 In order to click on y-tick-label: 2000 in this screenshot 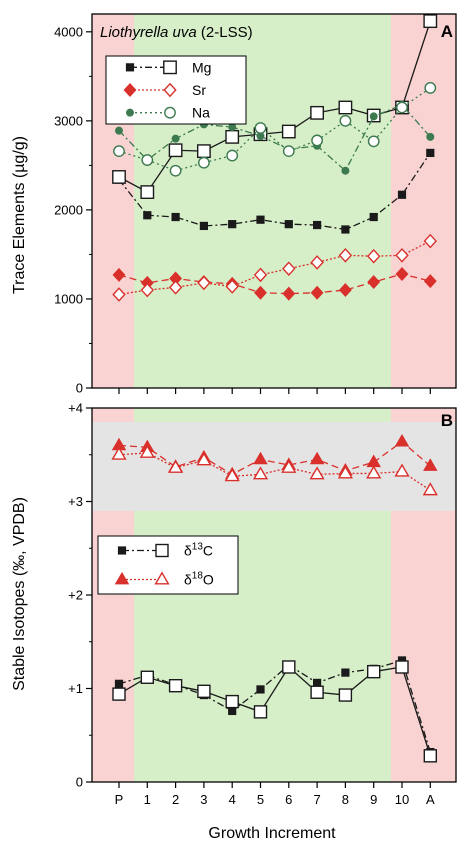, I will do `click(68, 209)`.